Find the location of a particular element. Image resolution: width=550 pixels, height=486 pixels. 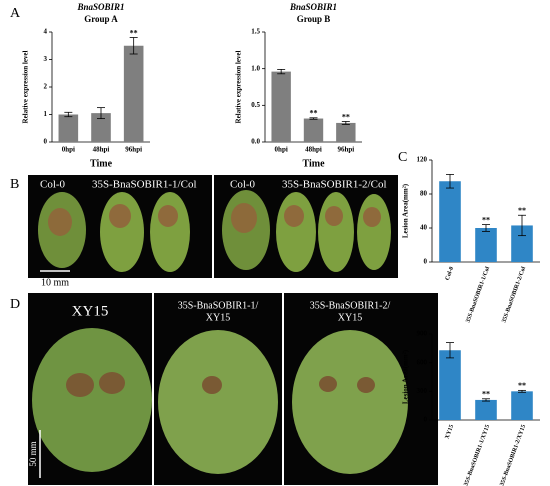

photo-label: 35S-BnaSOBIR1-2/Col is located at coordinates (334, 185).